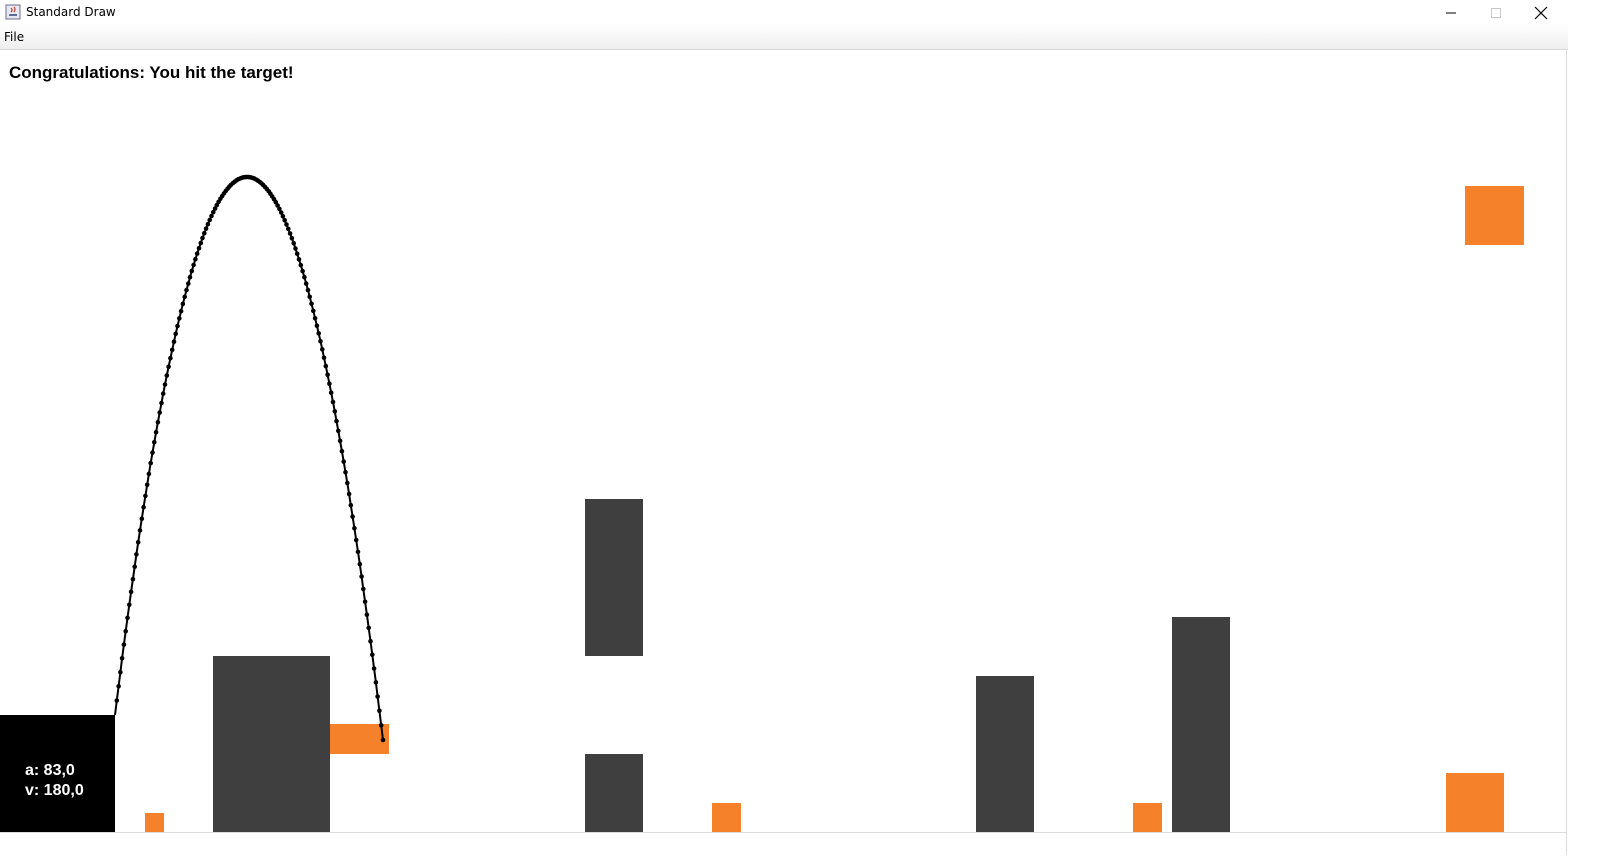 This screenshot has width=1603, height=856. Describe the element at coordinates (784, 37) in the screenshot. I see `menu-bar: File` at that location.